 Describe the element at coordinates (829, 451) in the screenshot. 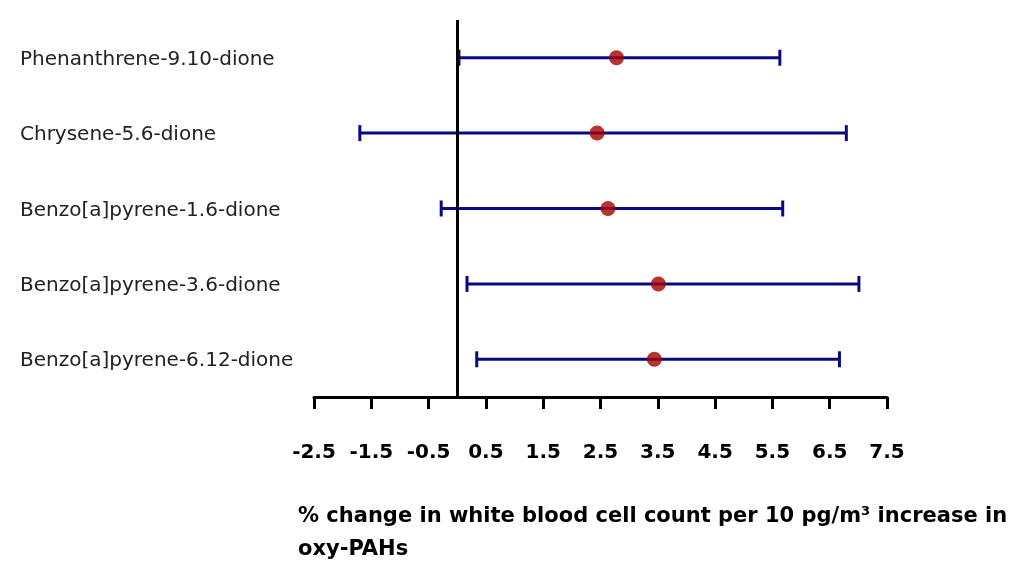

I see `x-tick-label: 6.5` at that location.